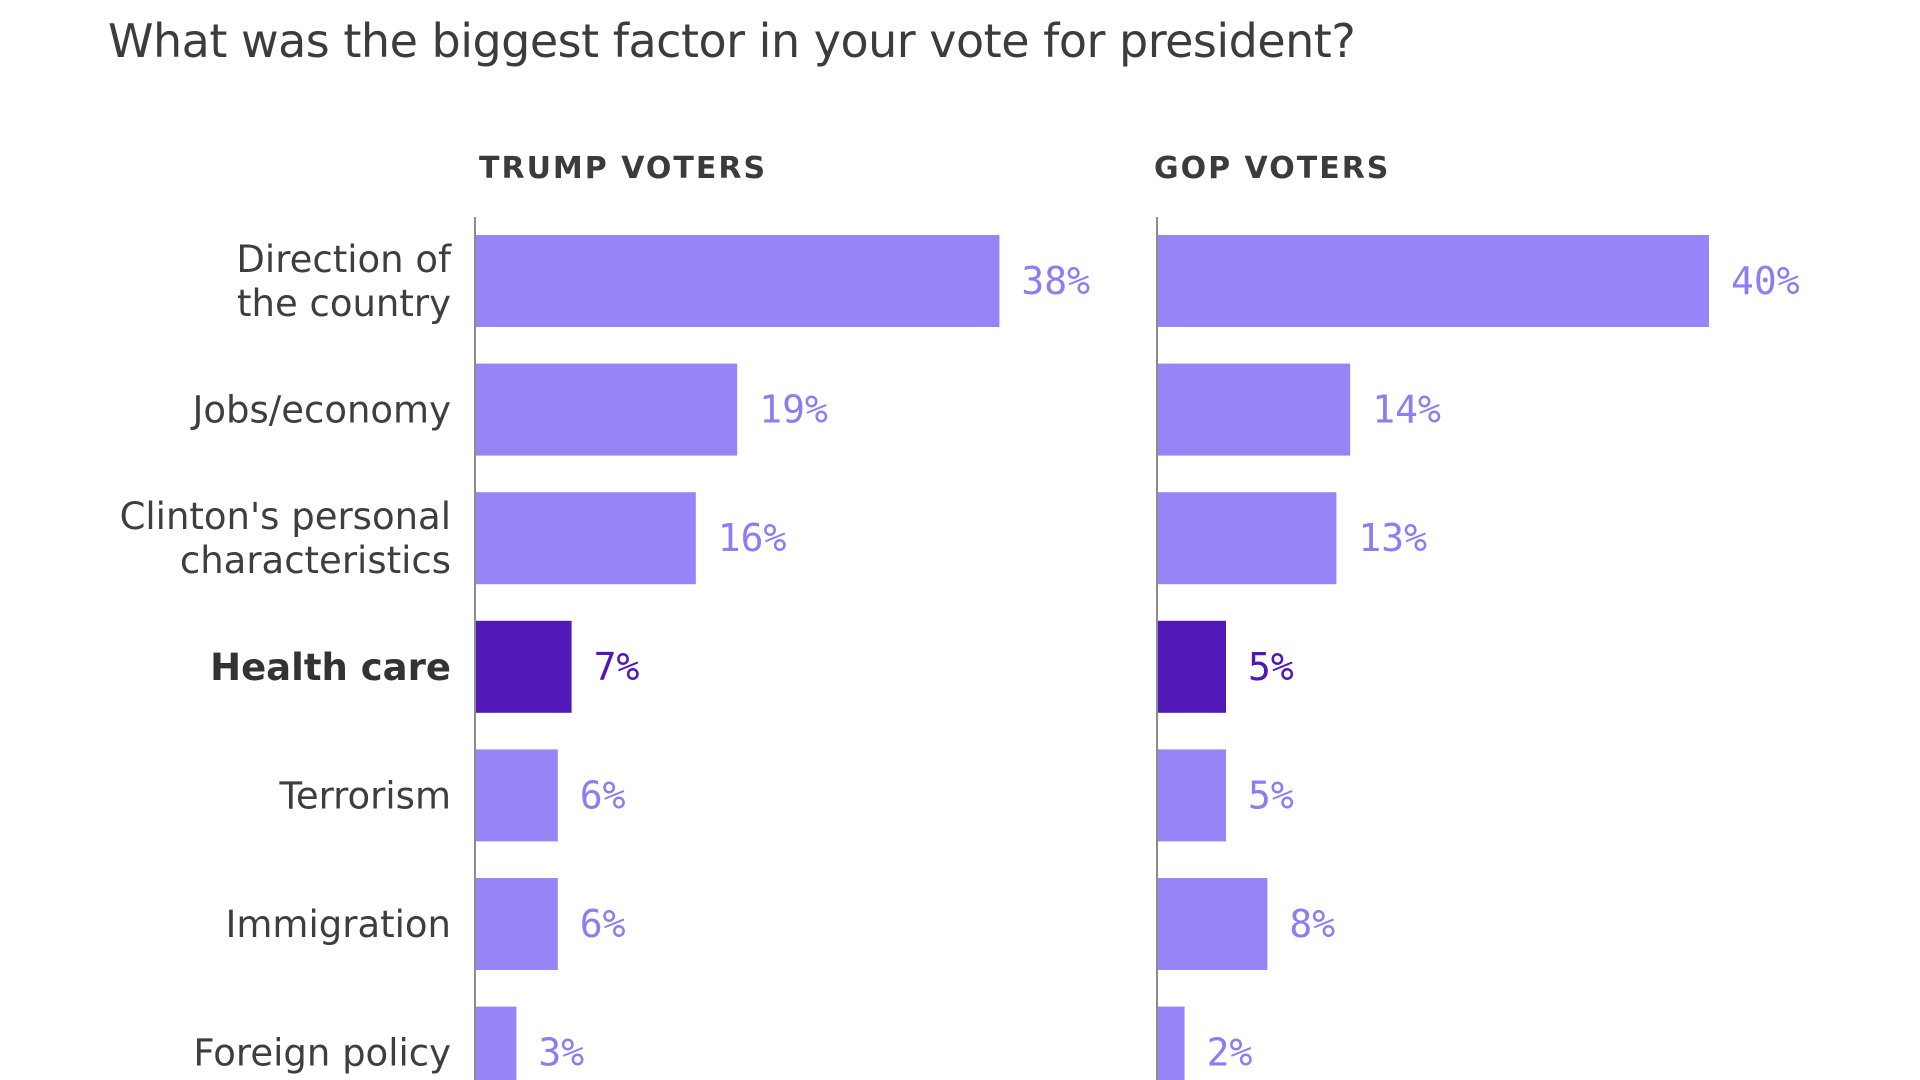  What do you see at coordinates (344, 303) in the screenshot?
I see `category-label-line: the country` at bounding box center [344, 303].